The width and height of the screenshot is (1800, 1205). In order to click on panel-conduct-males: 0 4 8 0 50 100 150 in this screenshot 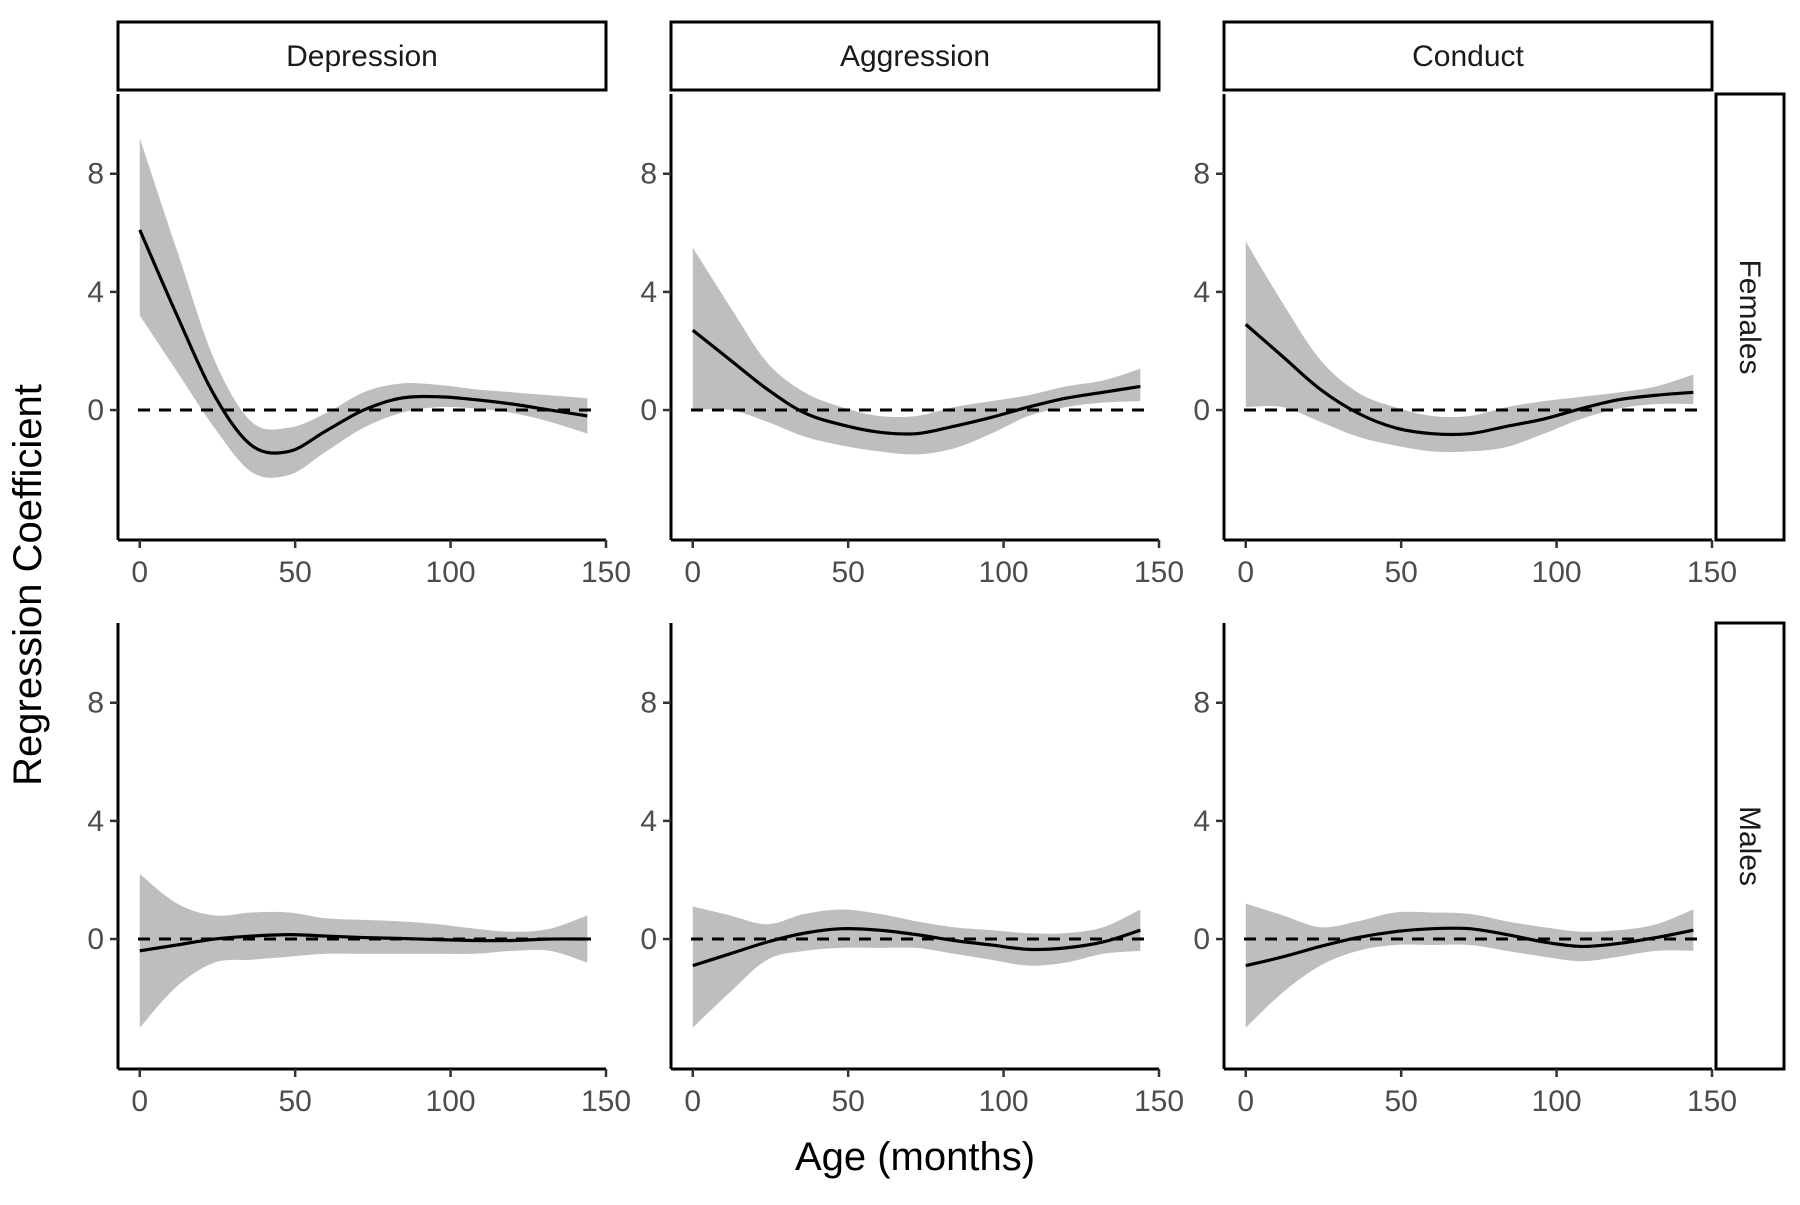, I will do `click(1465, 870)`.